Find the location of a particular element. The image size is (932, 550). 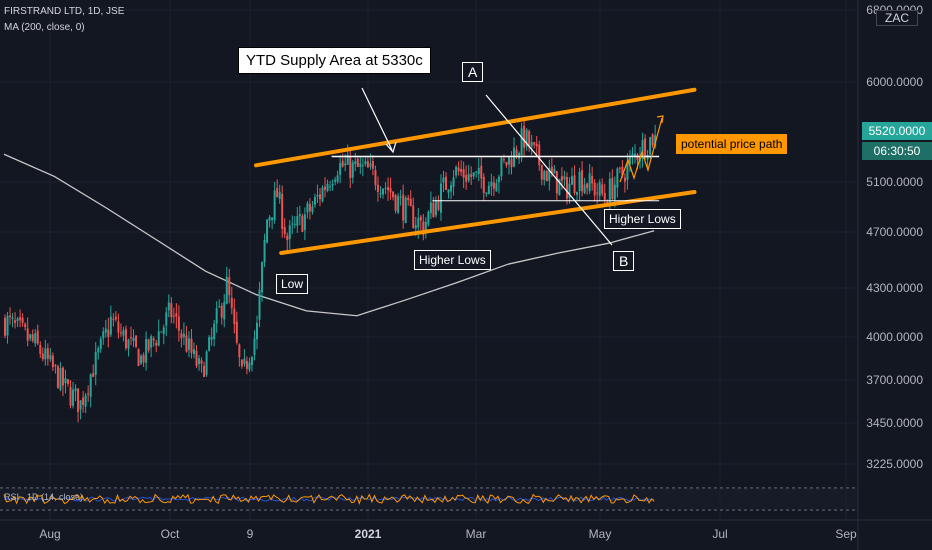

rsi-line is located at coordinates (329, 499).